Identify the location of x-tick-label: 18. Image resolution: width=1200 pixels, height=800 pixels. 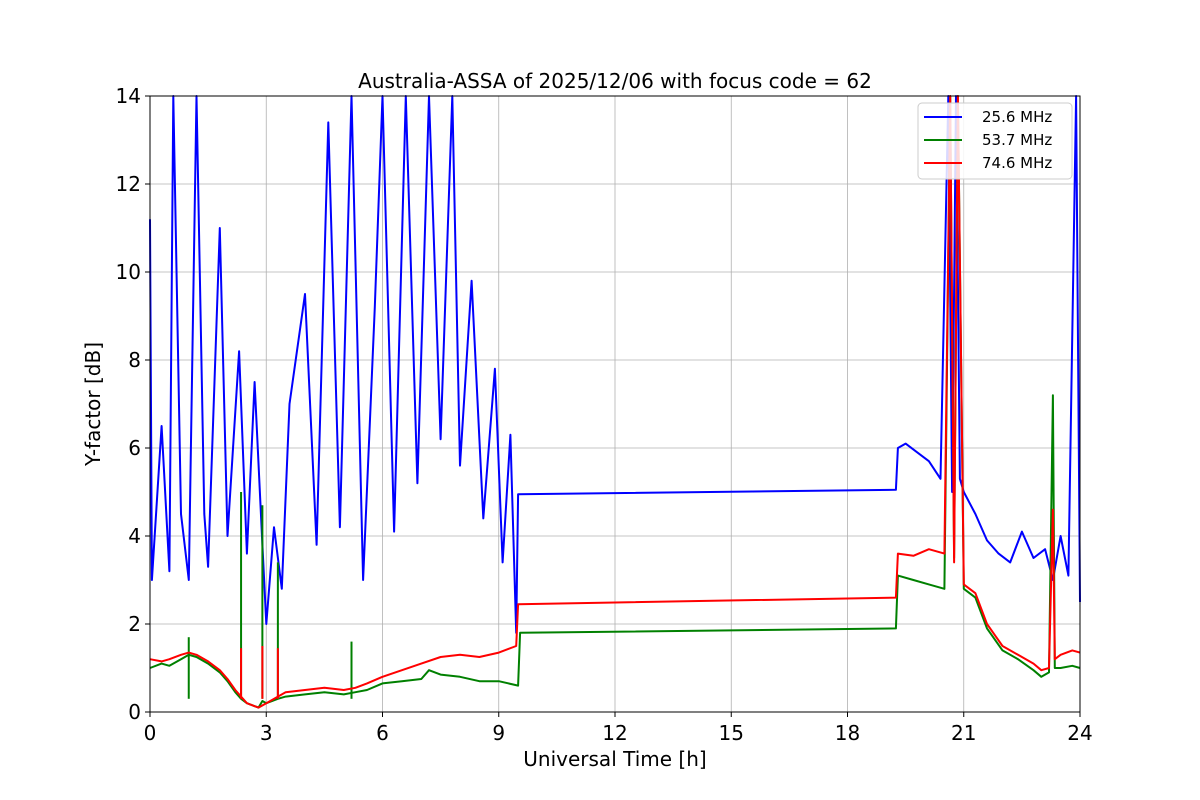
(847, 733).